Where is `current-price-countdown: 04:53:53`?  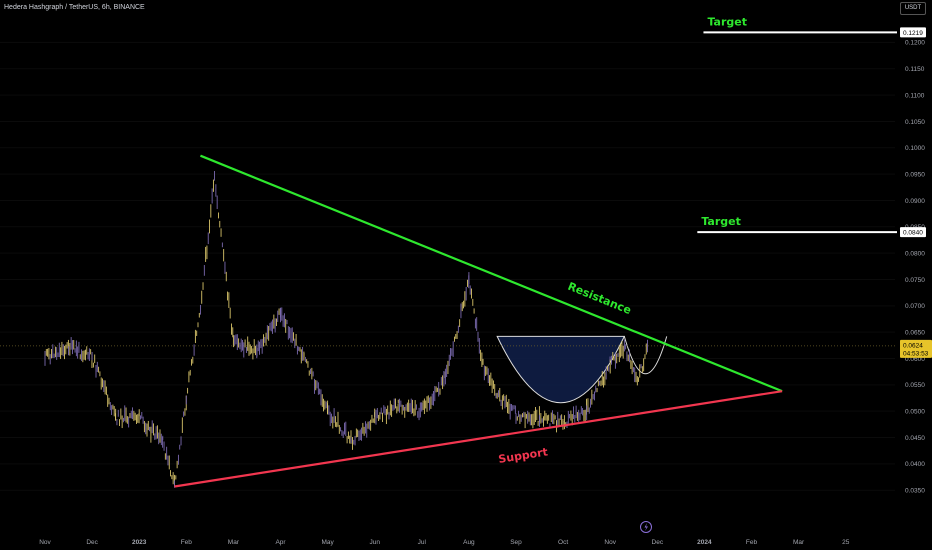
current-price-countdown: 04:53:53 is located at coordinates (916, 353).